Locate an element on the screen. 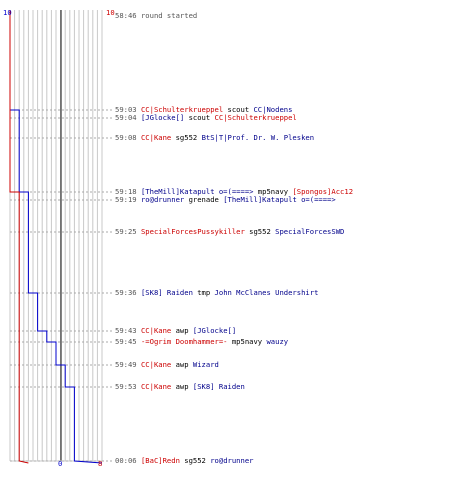 The height and width of the screenshot is (500, 450). event-row: 59:45 -=Ogrim Doomhammer=- mp5navy wauzy is located at coordinates (201, 341).